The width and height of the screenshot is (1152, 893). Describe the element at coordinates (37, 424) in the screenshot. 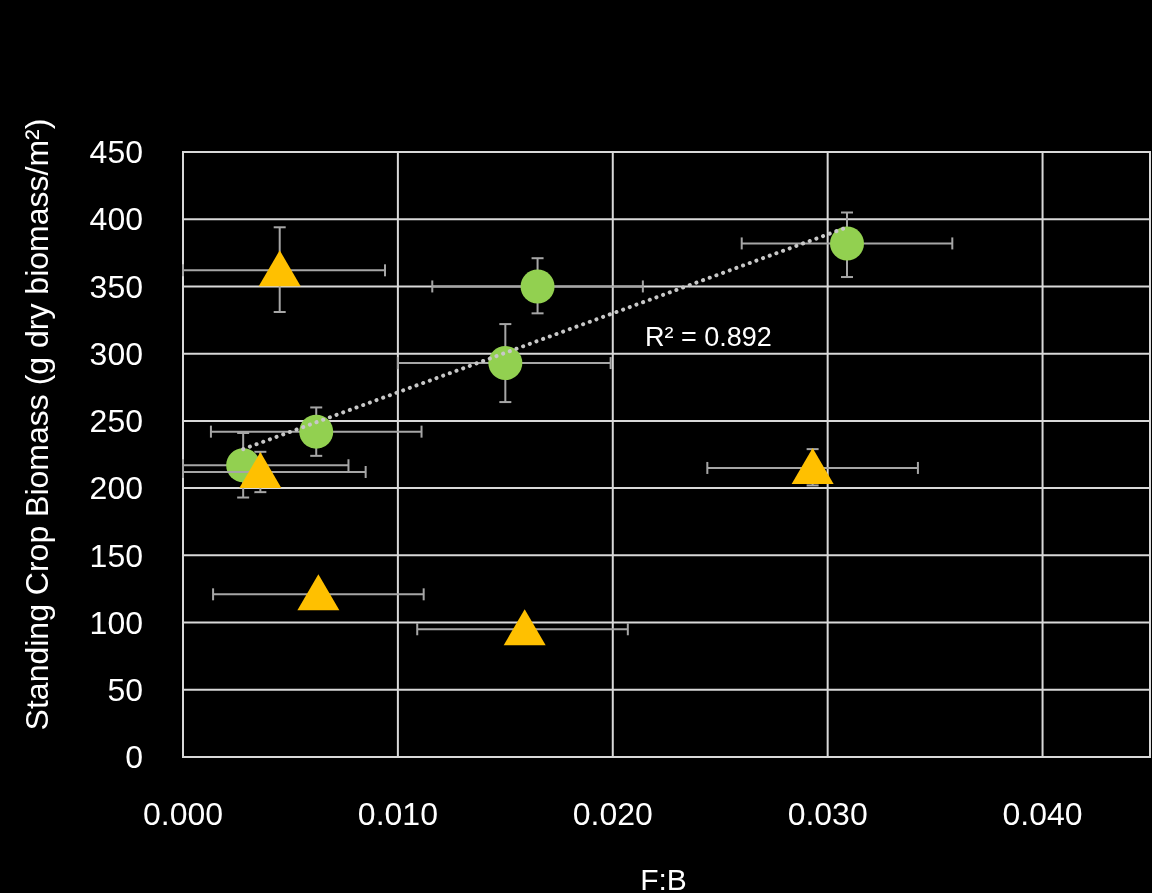

I see `y-axis-title: Standing Crop Biomass (g dry biomass/m²)` at that location.